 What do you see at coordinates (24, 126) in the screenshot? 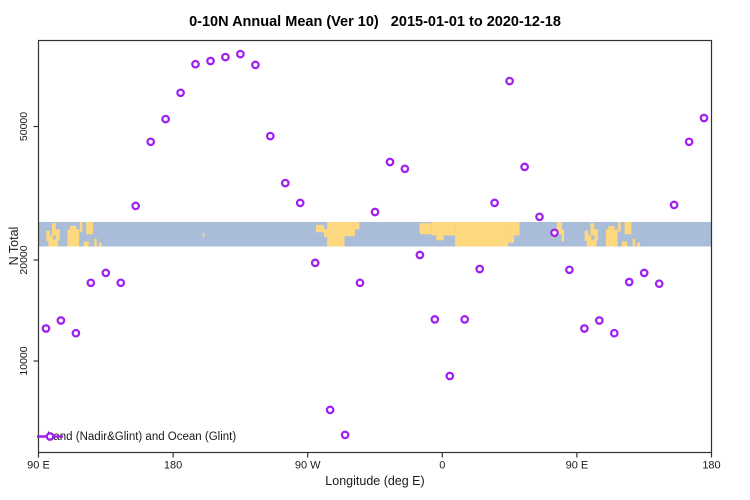
I see `y-tick-label: 50000` at bounding box center [24, 126].